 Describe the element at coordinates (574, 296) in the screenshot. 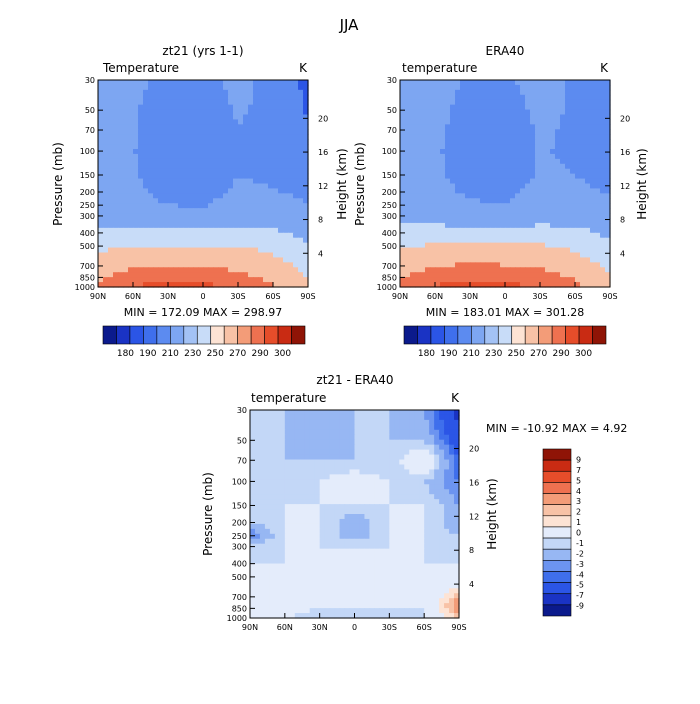

I see `x-tick-label: 60S` at that location.